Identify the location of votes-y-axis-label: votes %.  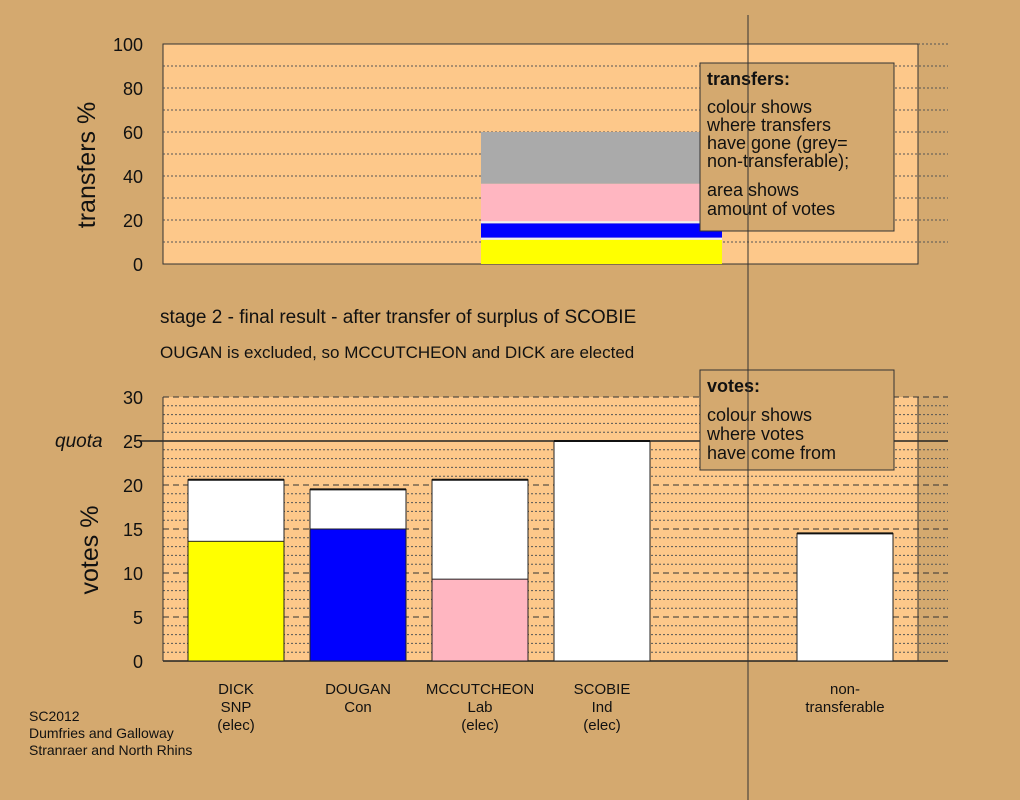
(90, 550).